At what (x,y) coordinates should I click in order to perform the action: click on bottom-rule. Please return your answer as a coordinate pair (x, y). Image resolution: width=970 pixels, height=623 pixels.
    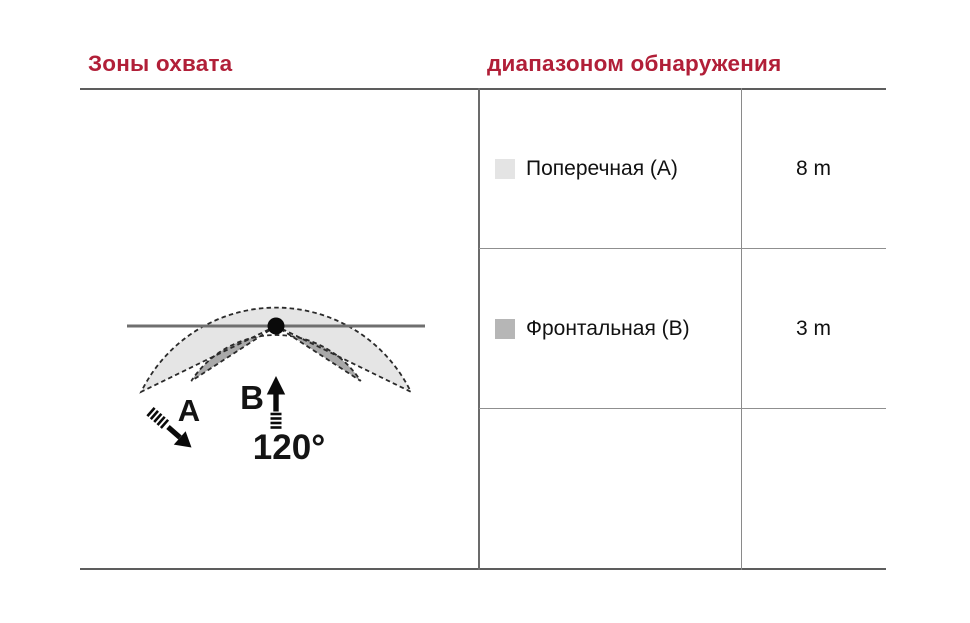
    Looking at the image, I should click on (483, 569).